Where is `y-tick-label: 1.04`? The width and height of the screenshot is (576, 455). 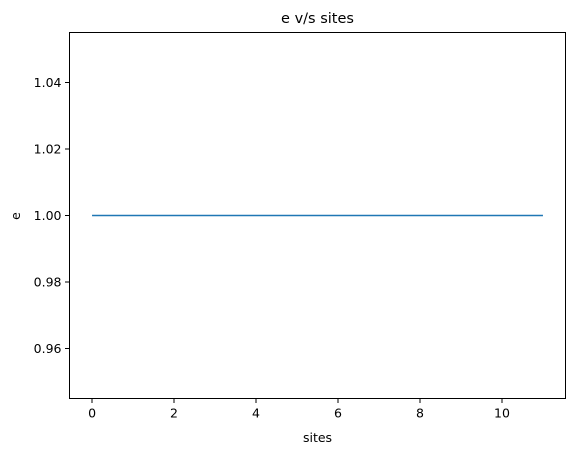
y-tick-label: 1.04 is located at coordinates (48, 82).